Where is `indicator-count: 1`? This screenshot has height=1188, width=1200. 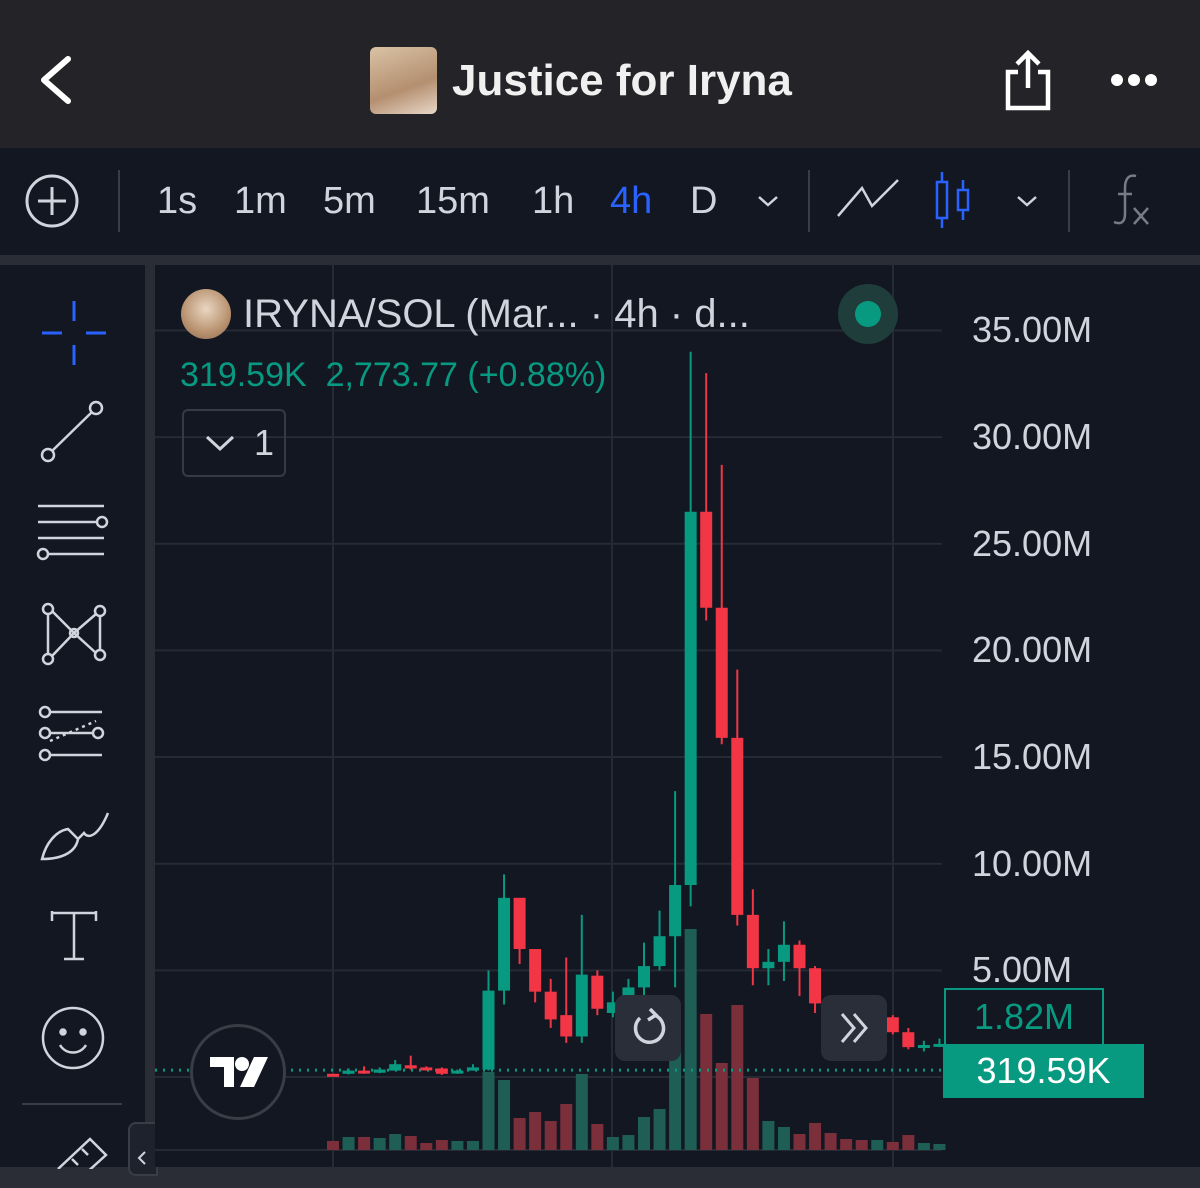
indicator-count: 1 is located at coordinates (264, 442).